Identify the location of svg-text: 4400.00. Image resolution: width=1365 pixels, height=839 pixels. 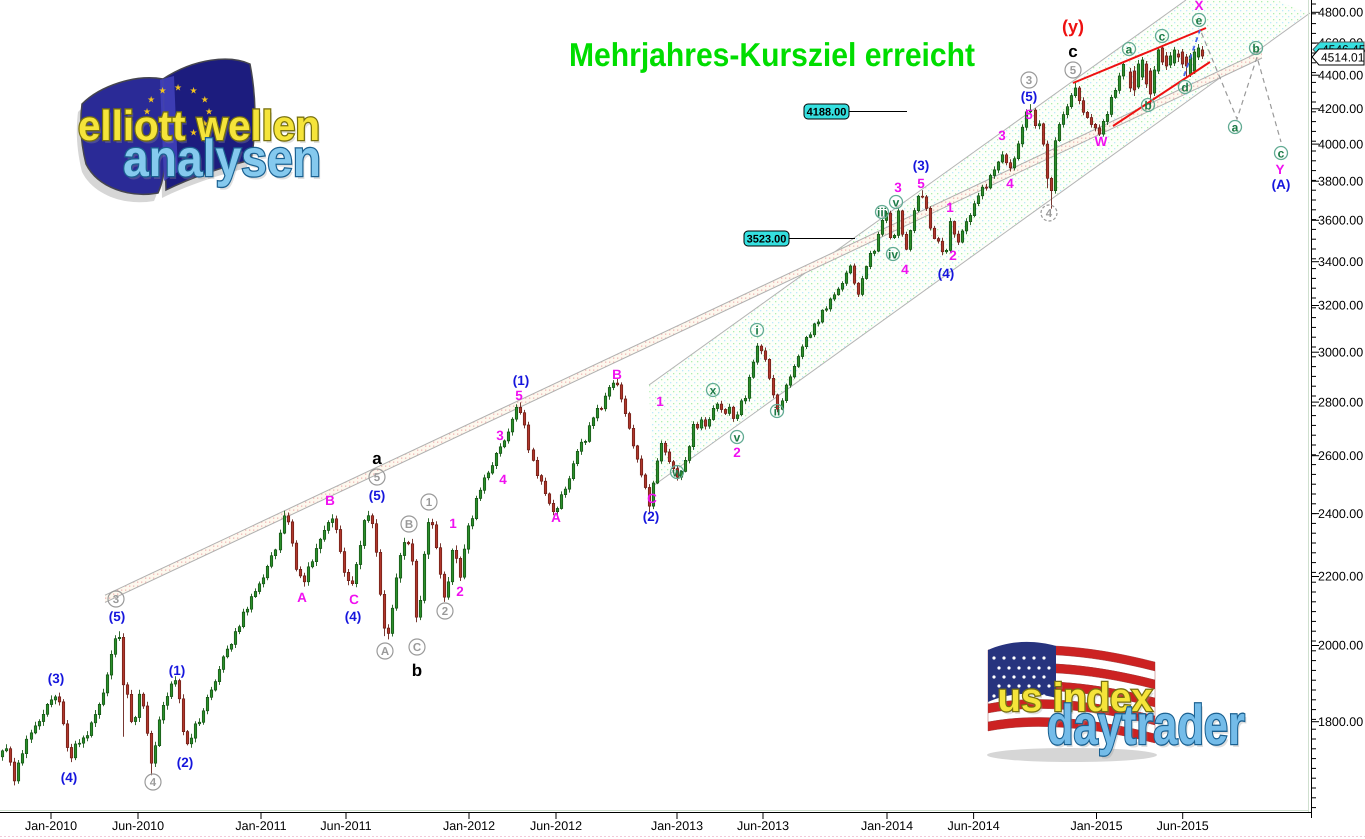
(1340, 75).